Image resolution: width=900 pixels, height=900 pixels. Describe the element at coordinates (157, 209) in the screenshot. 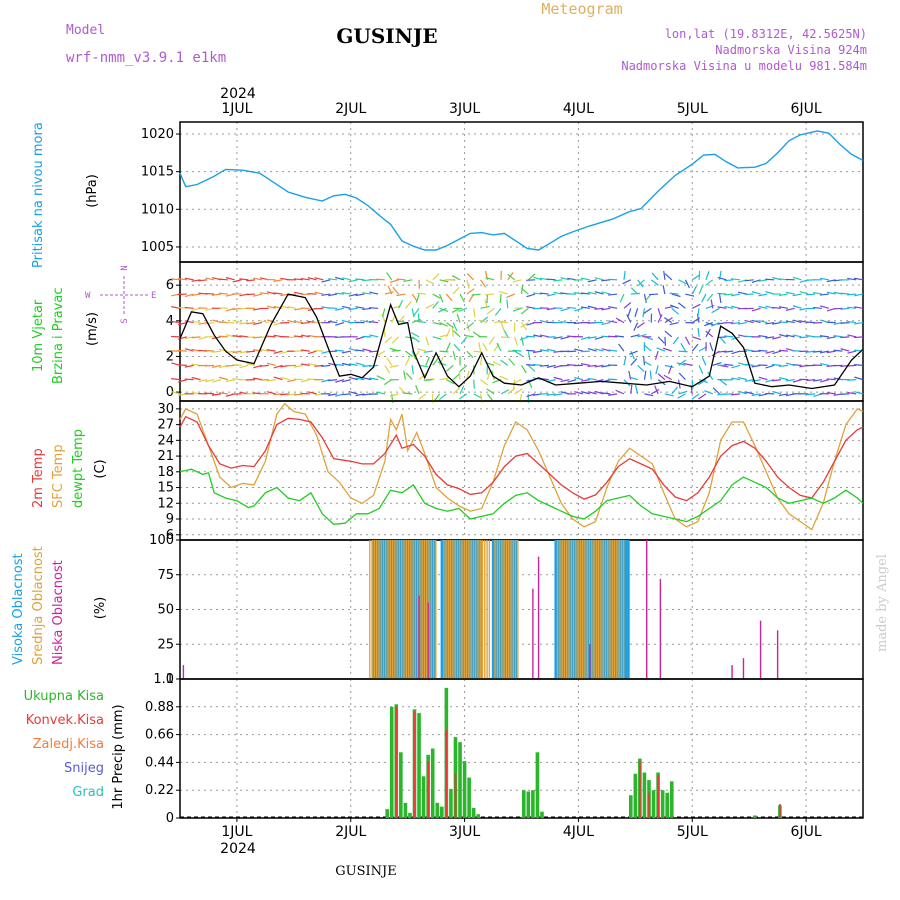

I see `y-tick-label: 1010` at that location.